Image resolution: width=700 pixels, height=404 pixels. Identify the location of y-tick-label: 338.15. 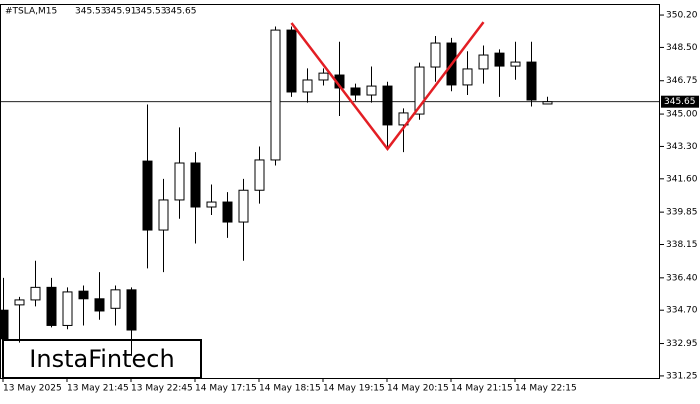
(682, 245).